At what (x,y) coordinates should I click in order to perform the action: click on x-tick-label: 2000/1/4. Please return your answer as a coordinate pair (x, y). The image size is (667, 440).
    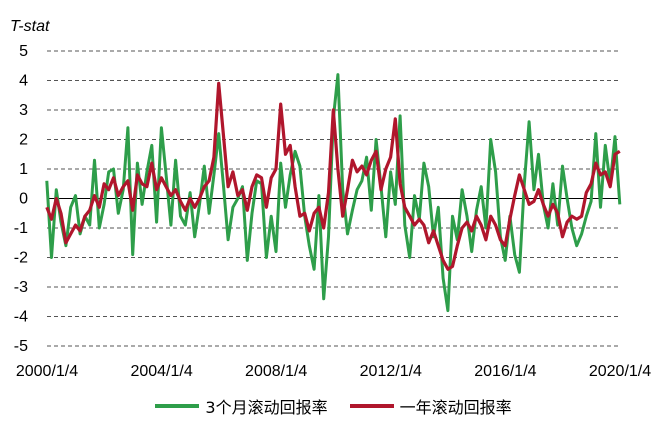
    Looking at the image, I should click on (47, 371).